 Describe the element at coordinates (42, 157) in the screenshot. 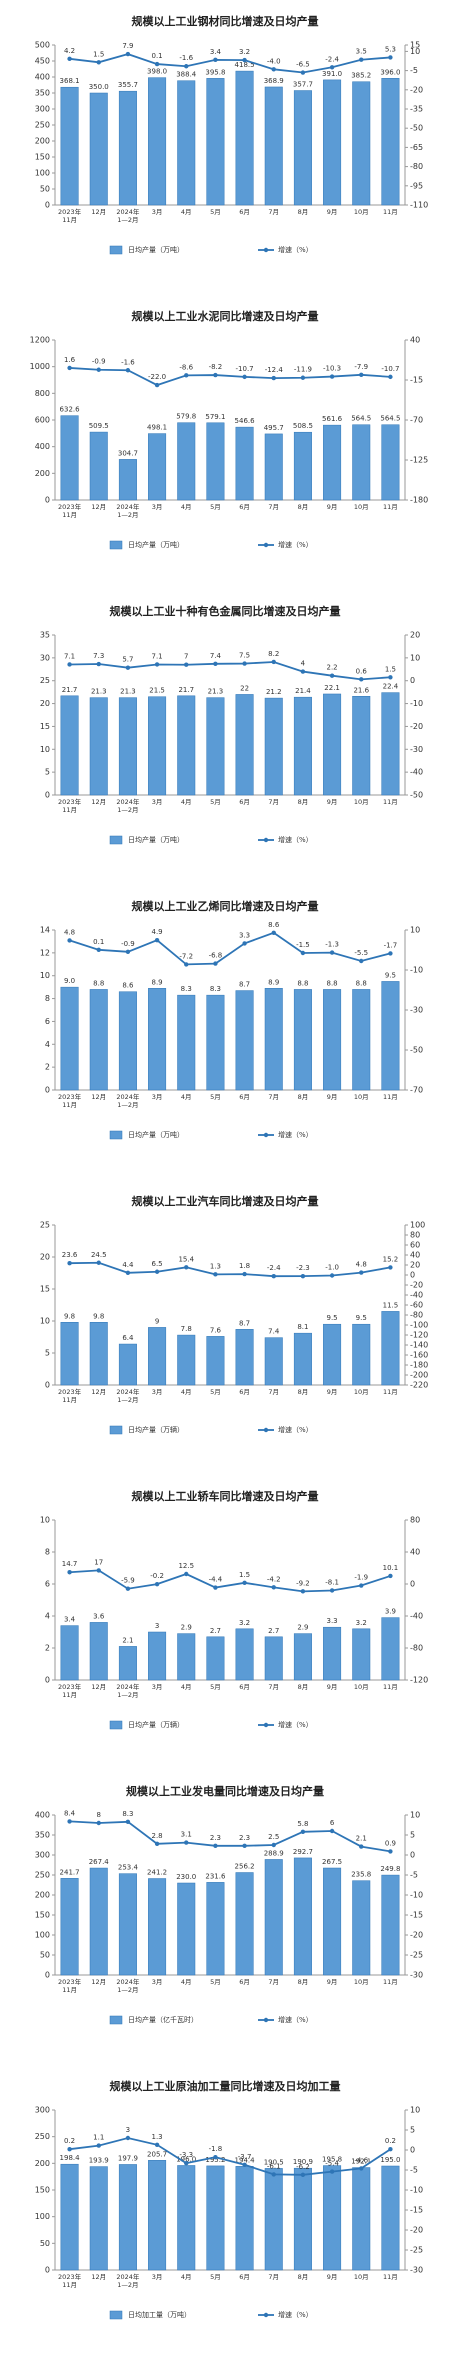

I see `y-tick-label: 150` at that location.